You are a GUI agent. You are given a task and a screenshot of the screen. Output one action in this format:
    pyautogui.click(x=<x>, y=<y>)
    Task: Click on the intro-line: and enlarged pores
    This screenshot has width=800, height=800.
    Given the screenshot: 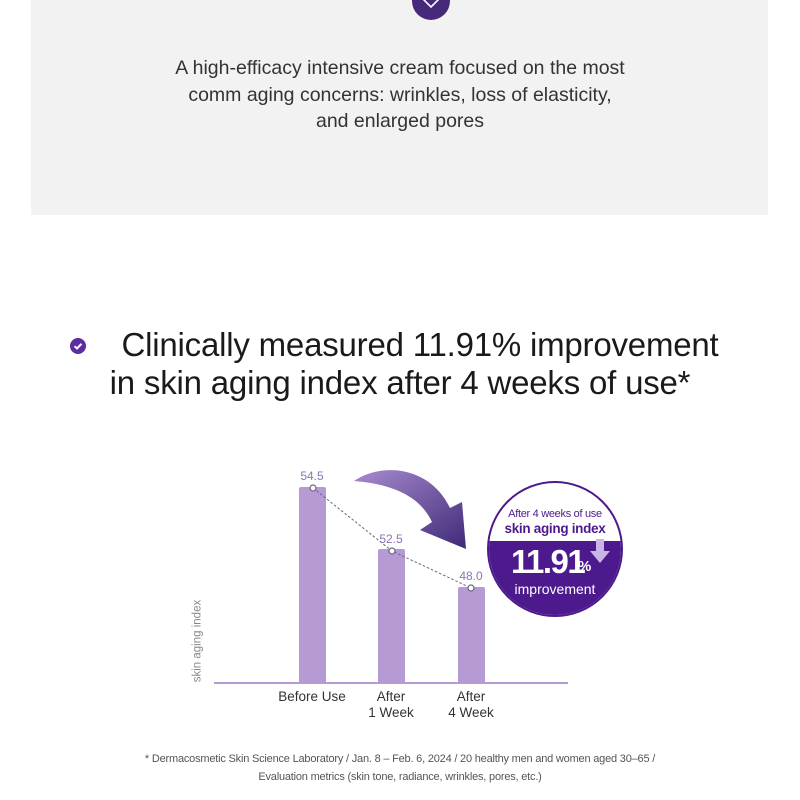 What is the action you would take?
    pyautogui.click(x=400, y=121)
    